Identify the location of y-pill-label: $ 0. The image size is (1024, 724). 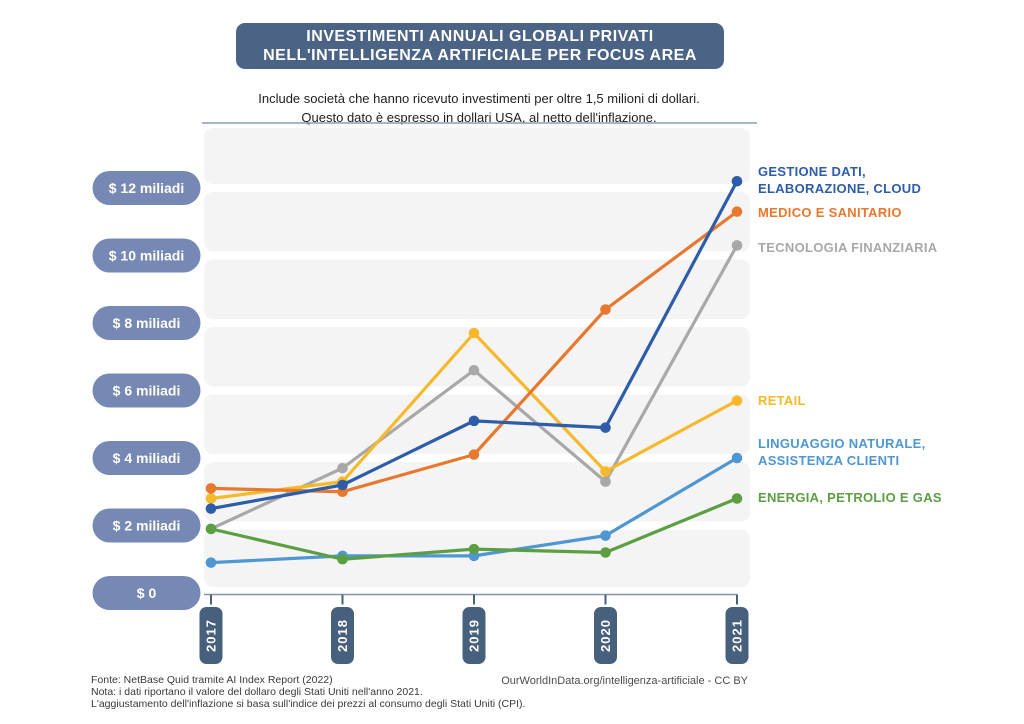
(147, 593).